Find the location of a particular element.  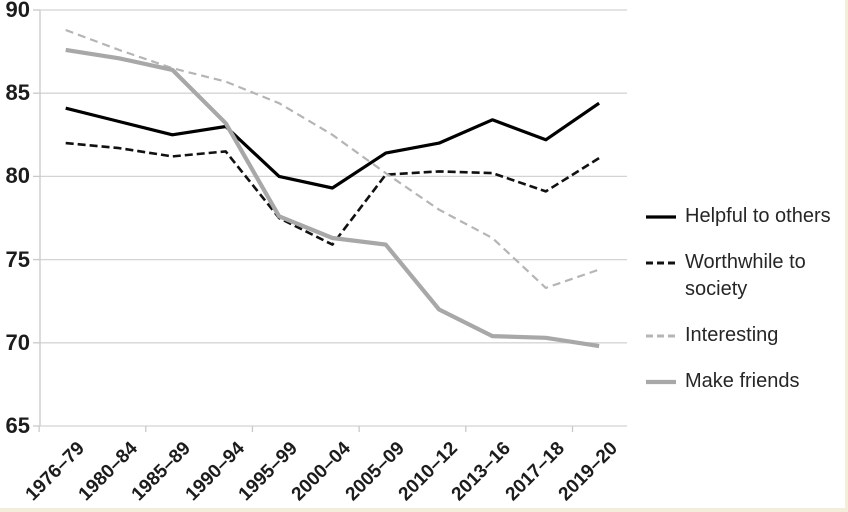

legend-label-helpful-to-others: Helpful to others is located at coordinates (758, 216).